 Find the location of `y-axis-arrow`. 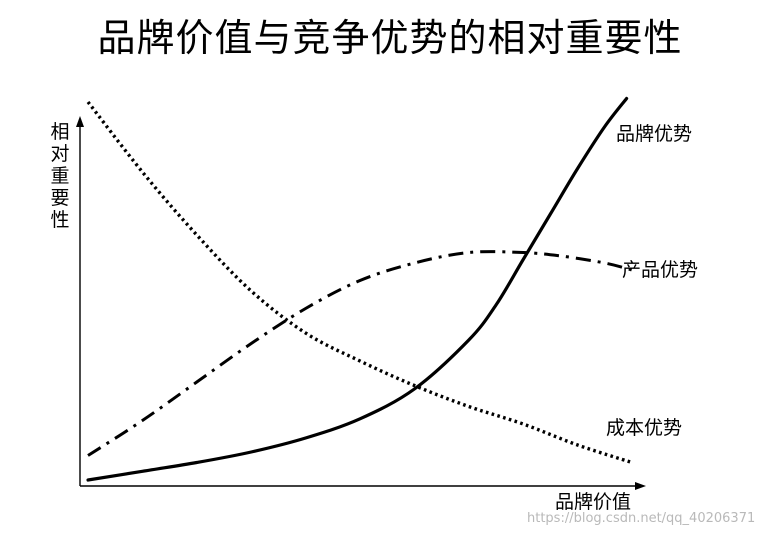

y-axis-arrow is located at coordinates (80, 121).